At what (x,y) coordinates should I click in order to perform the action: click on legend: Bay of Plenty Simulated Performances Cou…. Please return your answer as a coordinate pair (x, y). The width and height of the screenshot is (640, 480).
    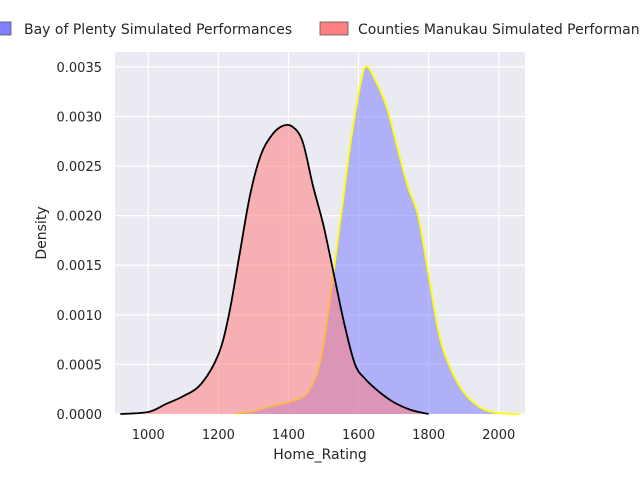
    Looking at the image, I should click on (320, 29).